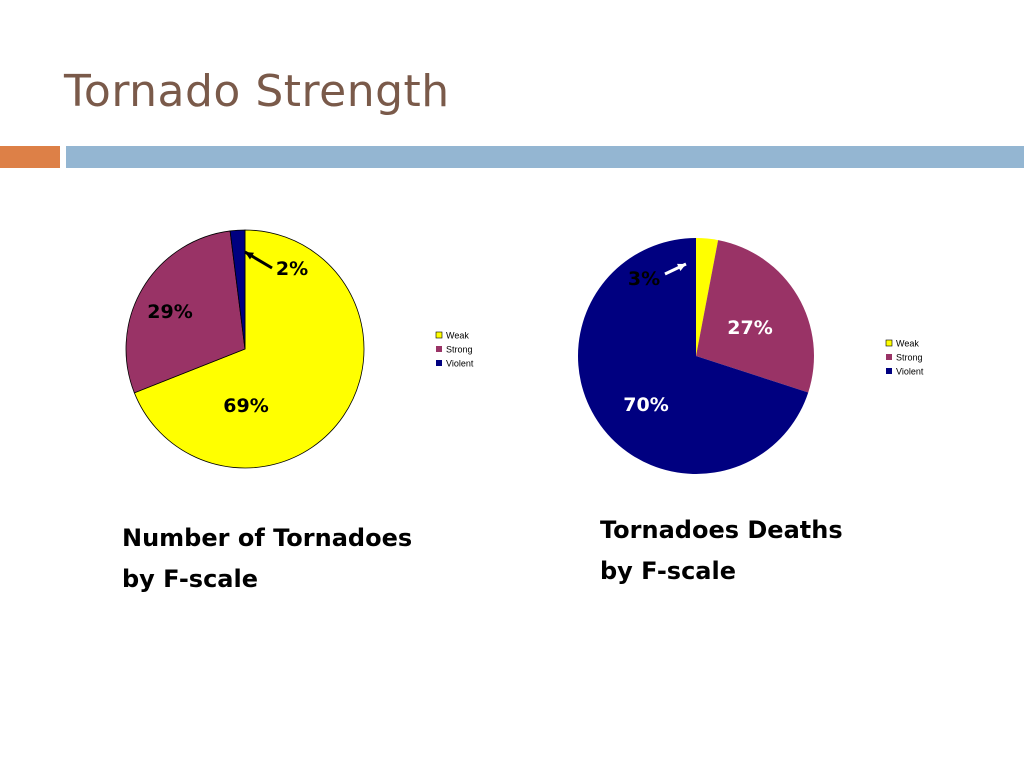 This screenshot has width=1024, height=768. I want to click on pie-slice-weak, so click(249, 349).